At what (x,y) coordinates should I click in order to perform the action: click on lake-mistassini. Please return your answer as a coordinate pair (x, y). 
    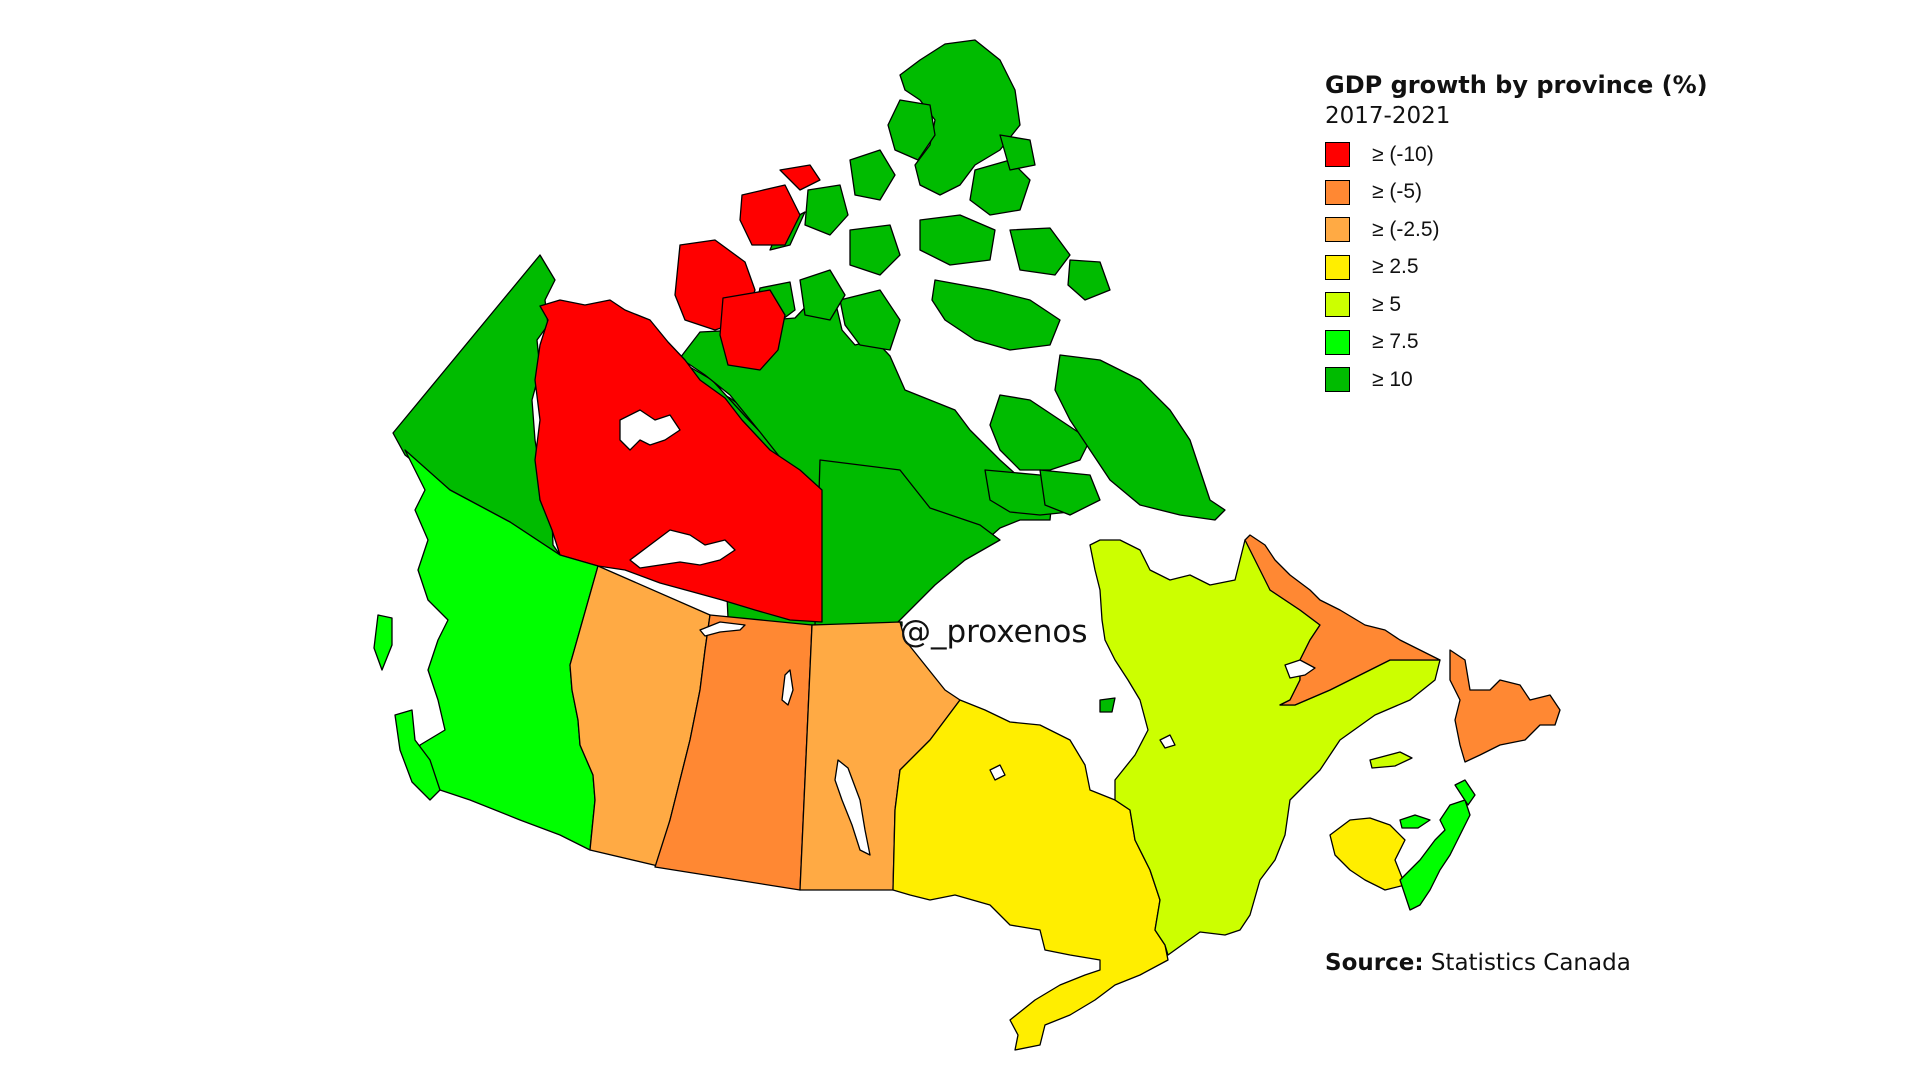
    Looking at the image, I should click on (1167, 741).